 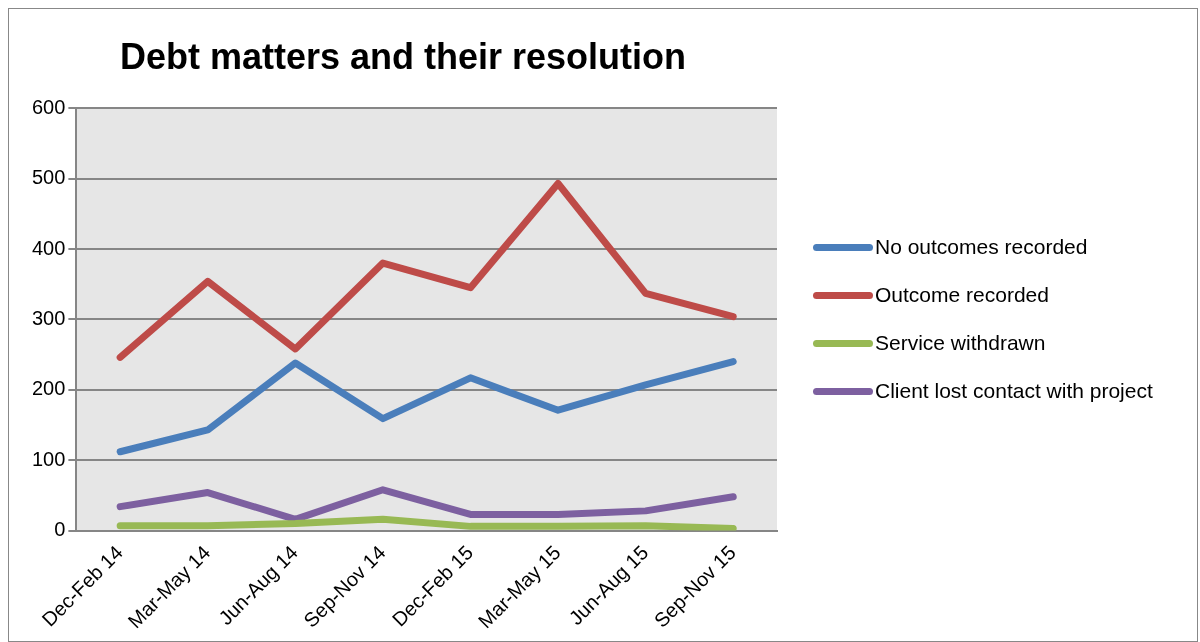 What do you see at coordinates (403, 56) in the screenshot?
I see `chart-title: Debt matters and their resolution` at bounding box center [403, 56].